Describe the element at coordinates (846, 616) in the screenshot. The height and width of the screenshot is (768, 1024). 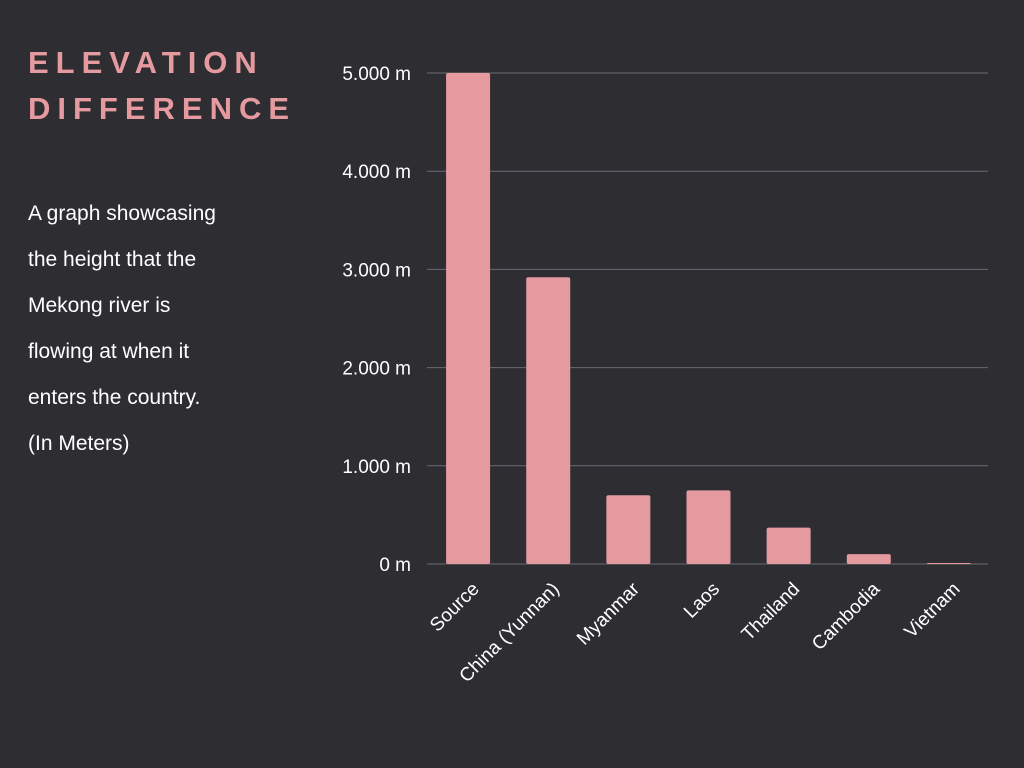
I see `x-category-label: Cambodia` at that location.